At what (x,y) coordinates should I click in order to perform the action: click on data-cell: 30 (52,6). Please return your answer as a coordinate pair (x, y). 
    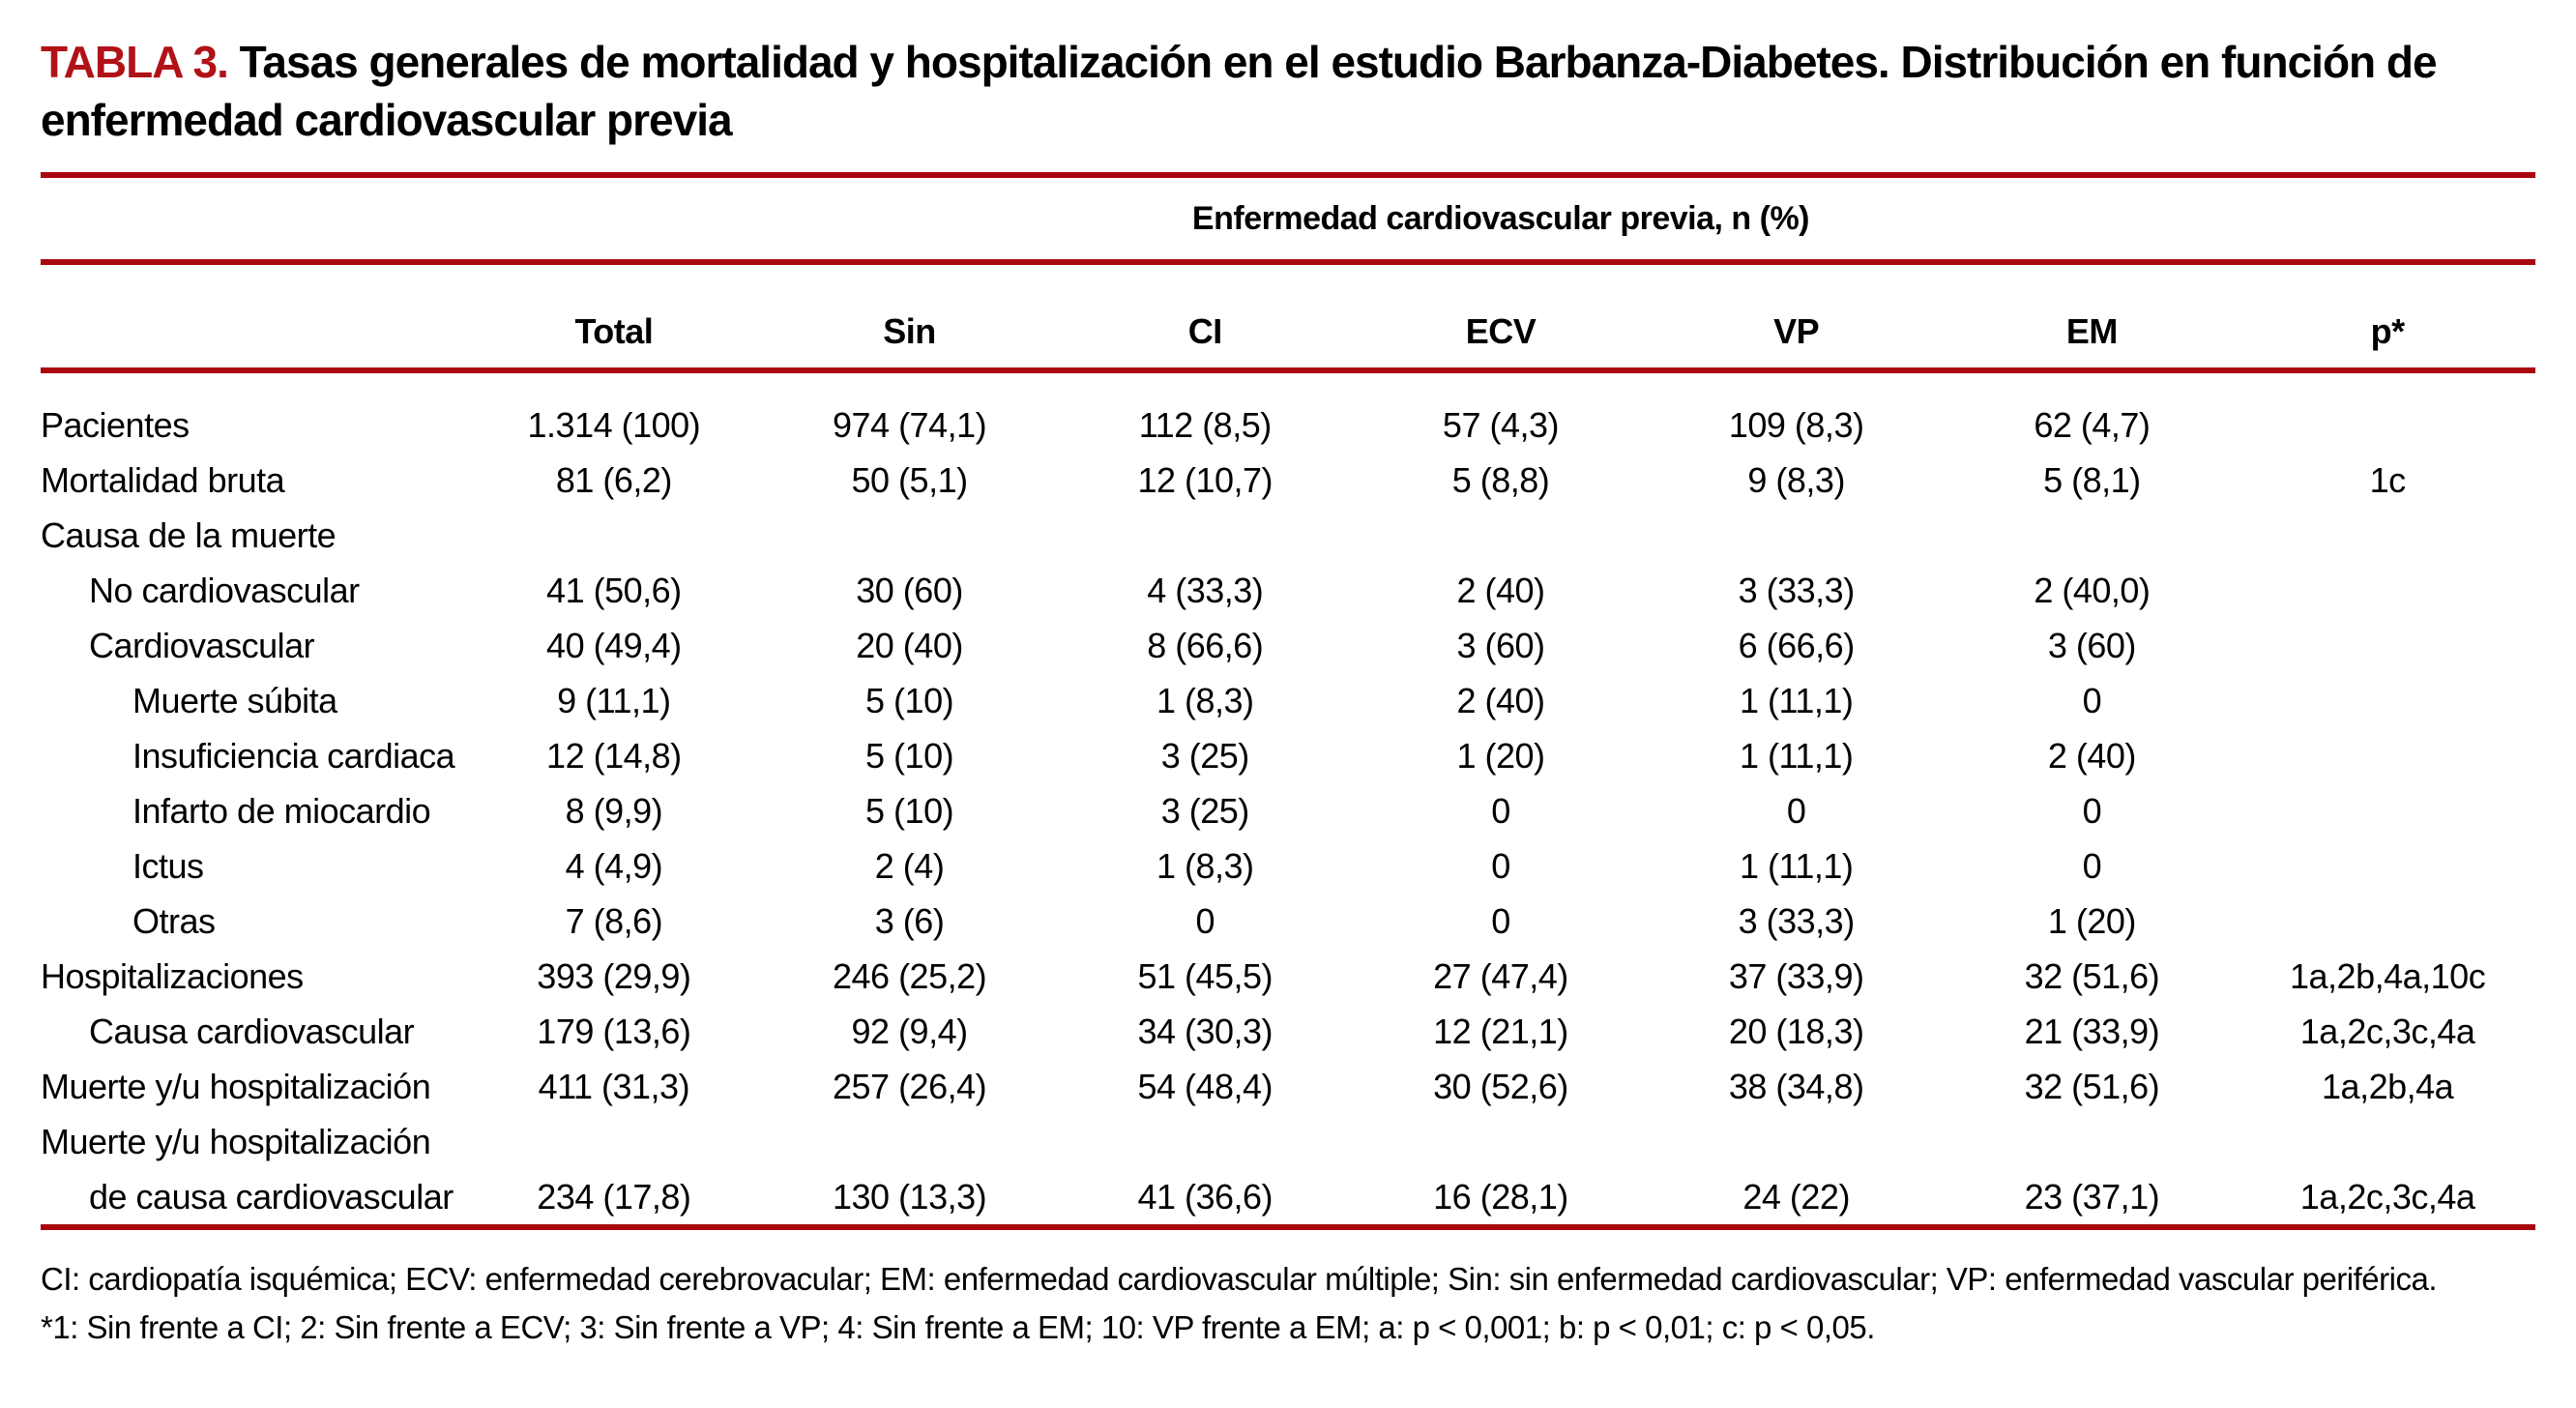
    Looking at the image, I should click on (1500, 1086).